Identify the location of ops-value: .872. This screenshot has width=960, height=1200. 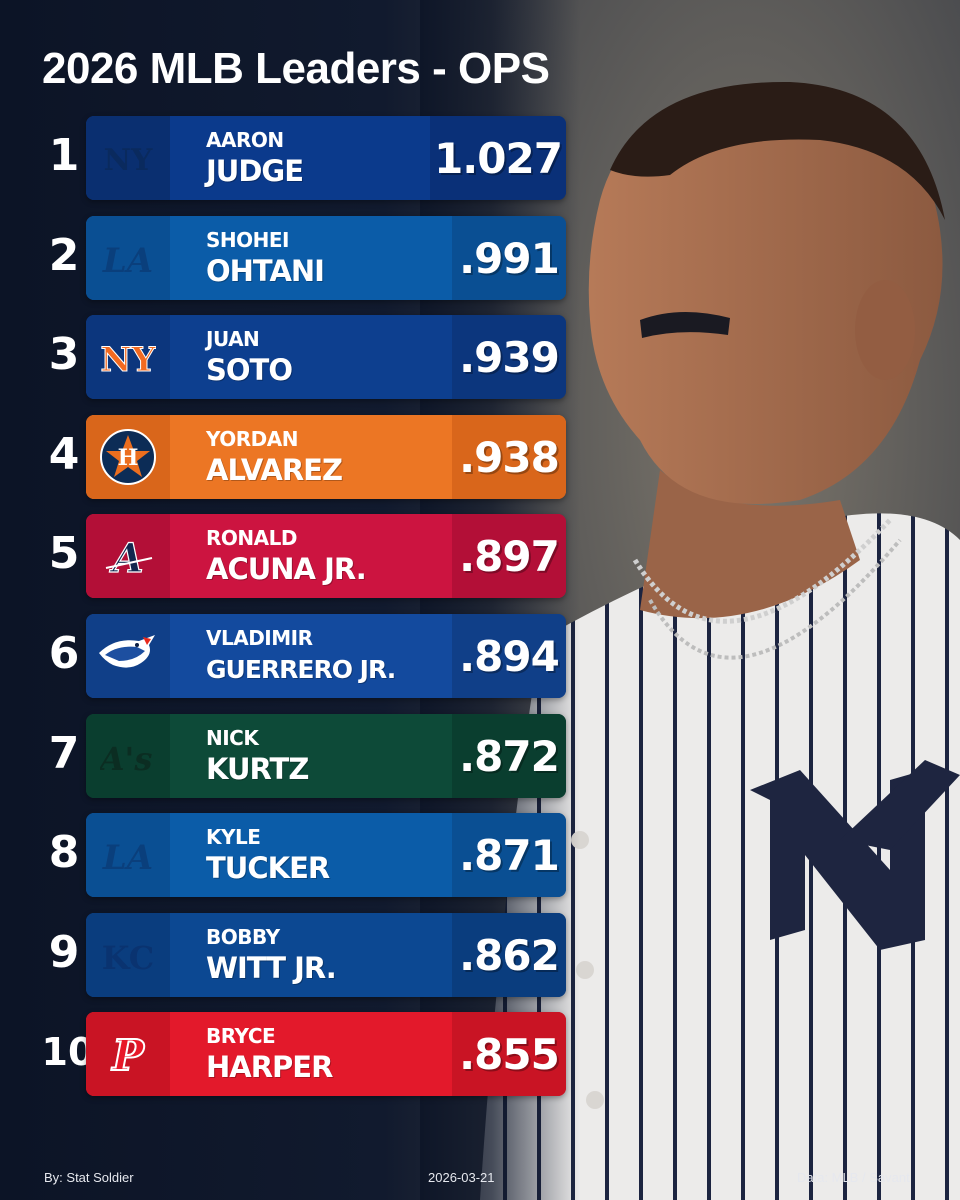
(509, 756).